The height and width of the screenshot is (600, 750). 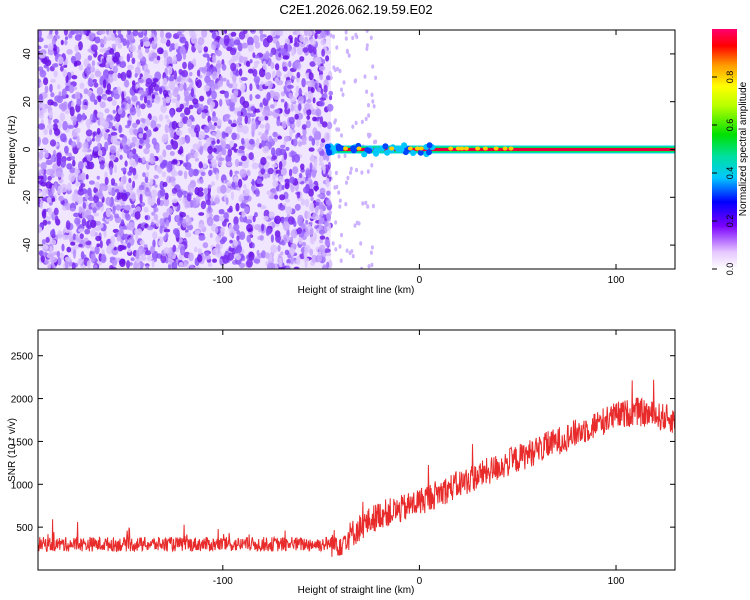 What do you see at coordinates (27, 102) in the screenshot?
I see `y-tick-label: 20` at bounding box center [27, 102].